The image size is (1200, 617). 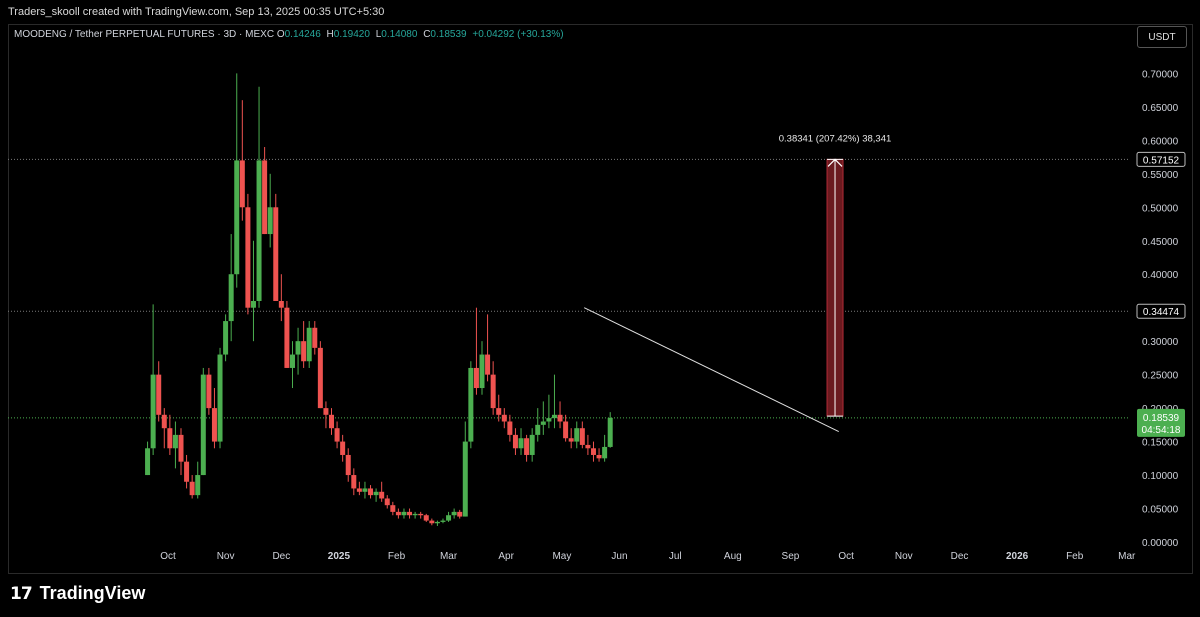 What do you see at coordinates (561, 556) in the screenshot?
I see `x-tick-label: May` at bounding box center [561, 556].